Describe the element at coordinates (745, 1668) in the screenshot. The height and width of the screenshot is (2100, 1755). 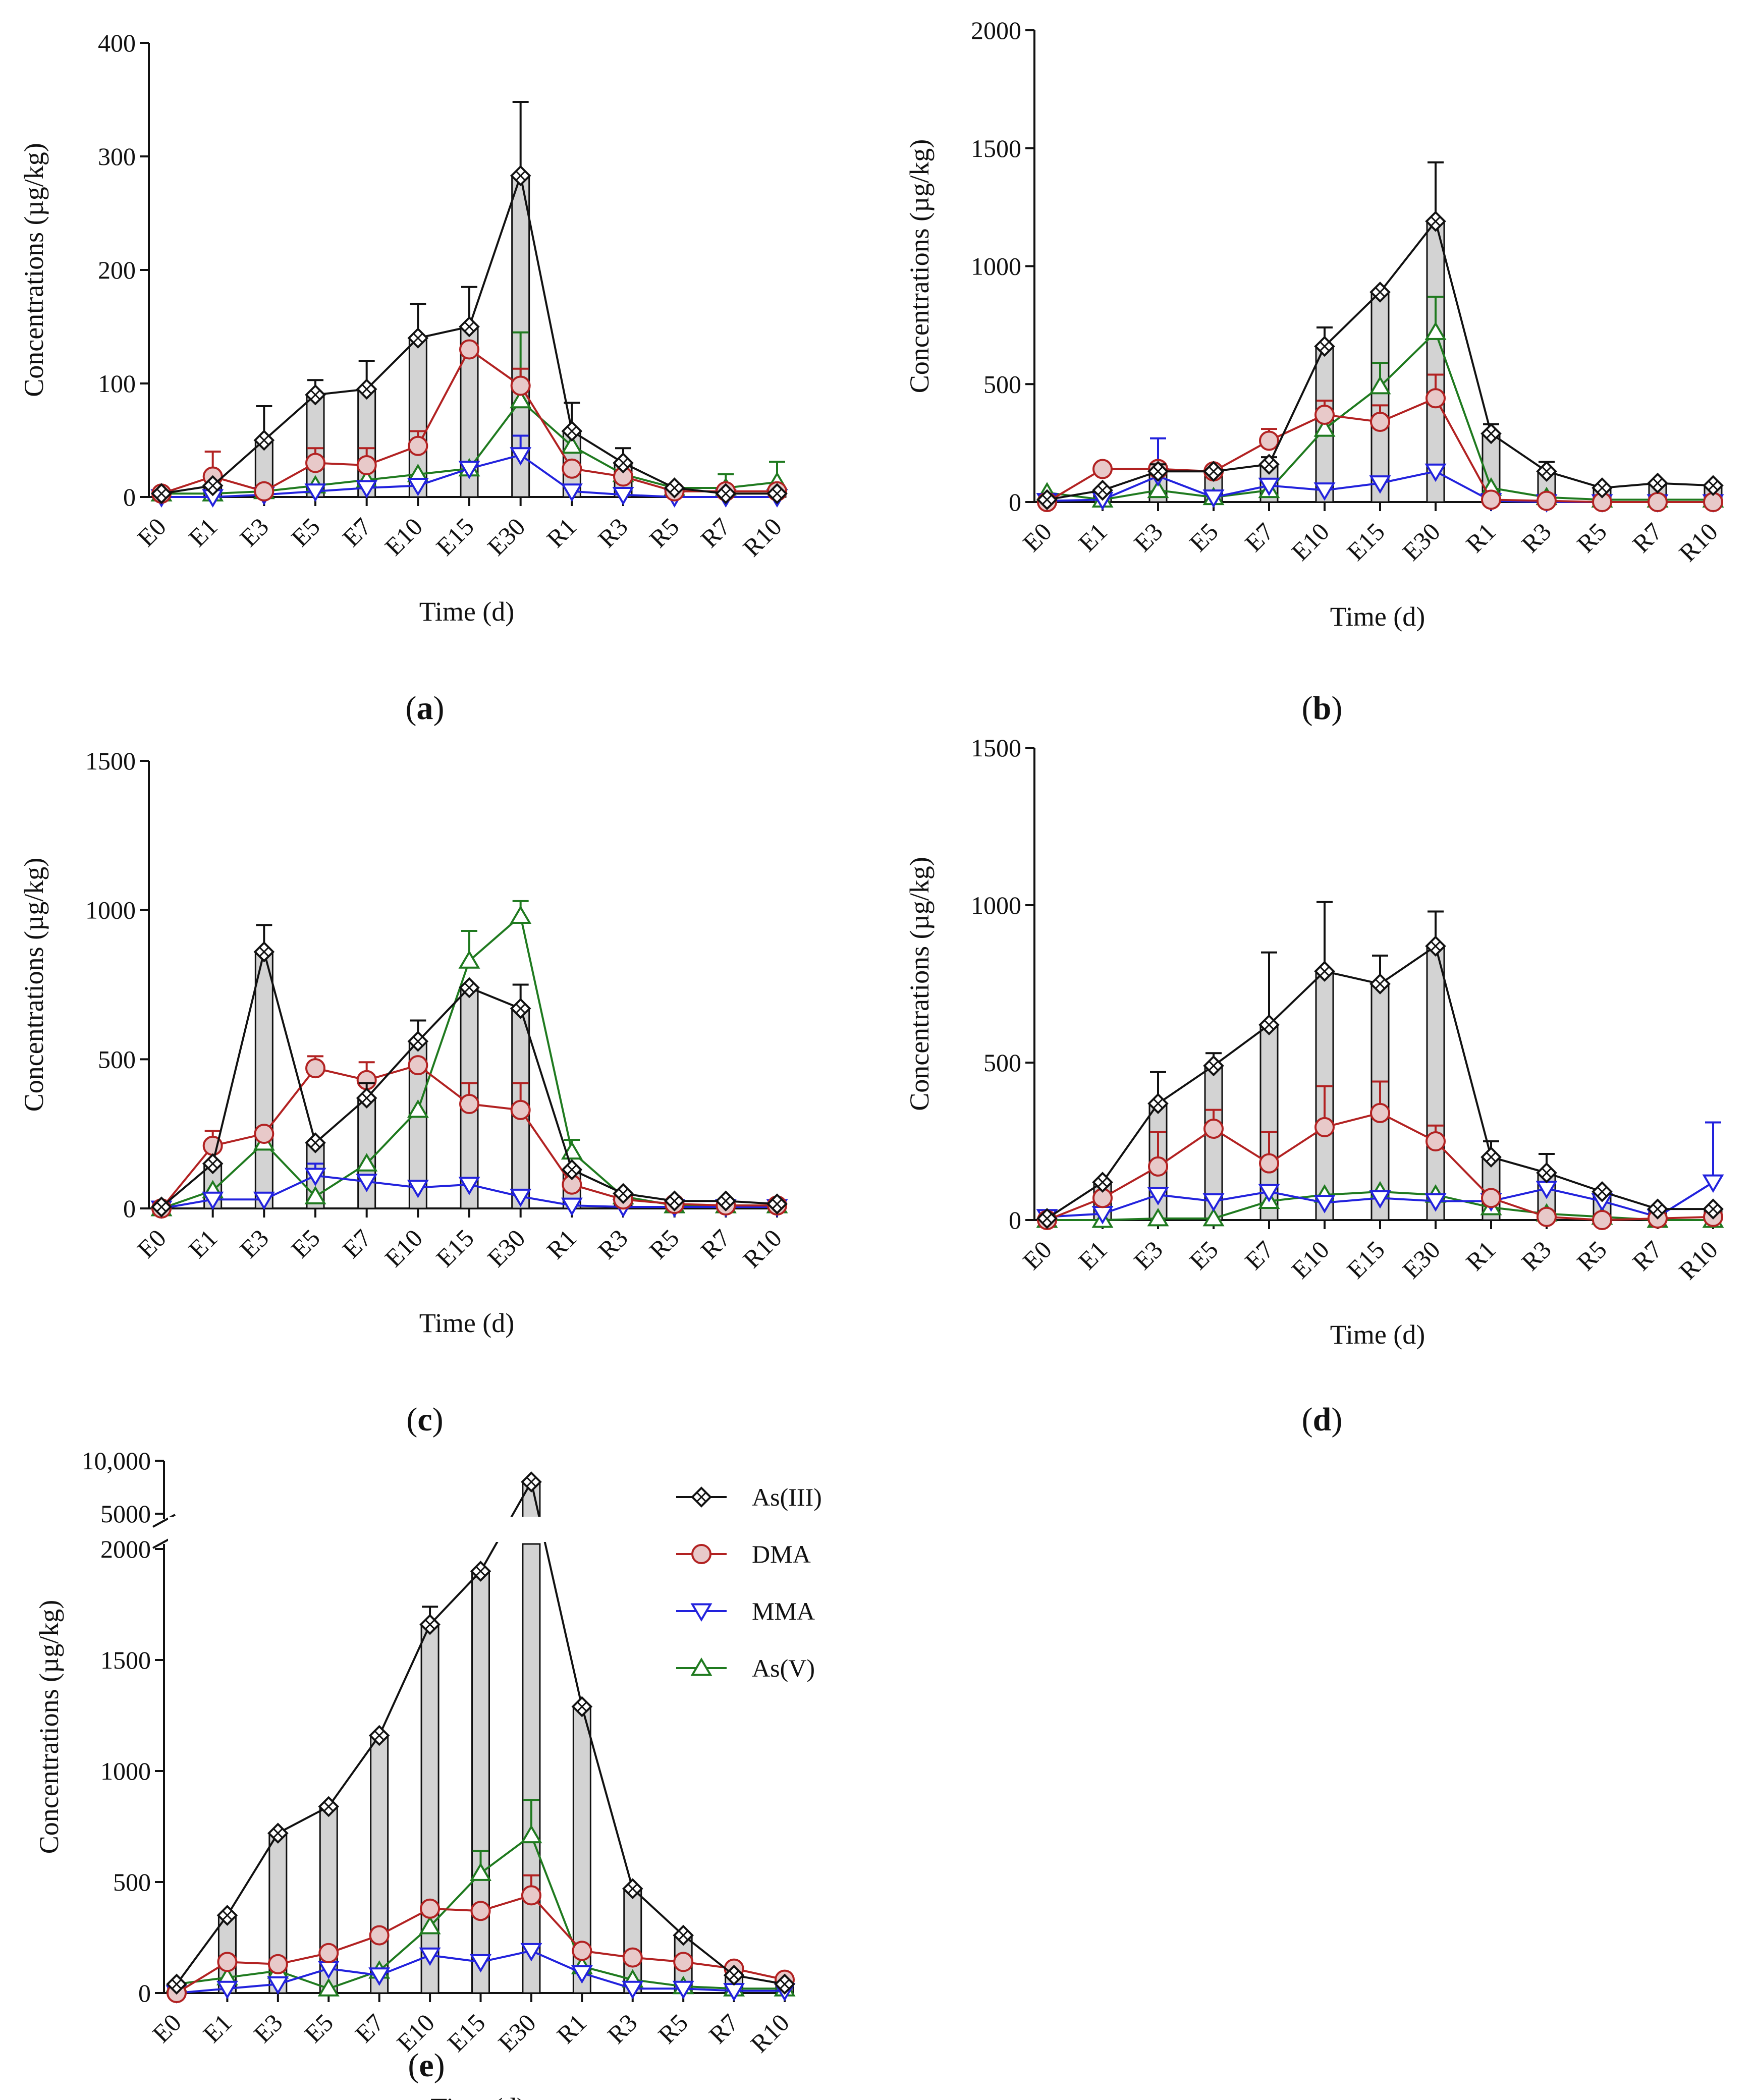
I see `legend-item-asv: As(V)` at that location.